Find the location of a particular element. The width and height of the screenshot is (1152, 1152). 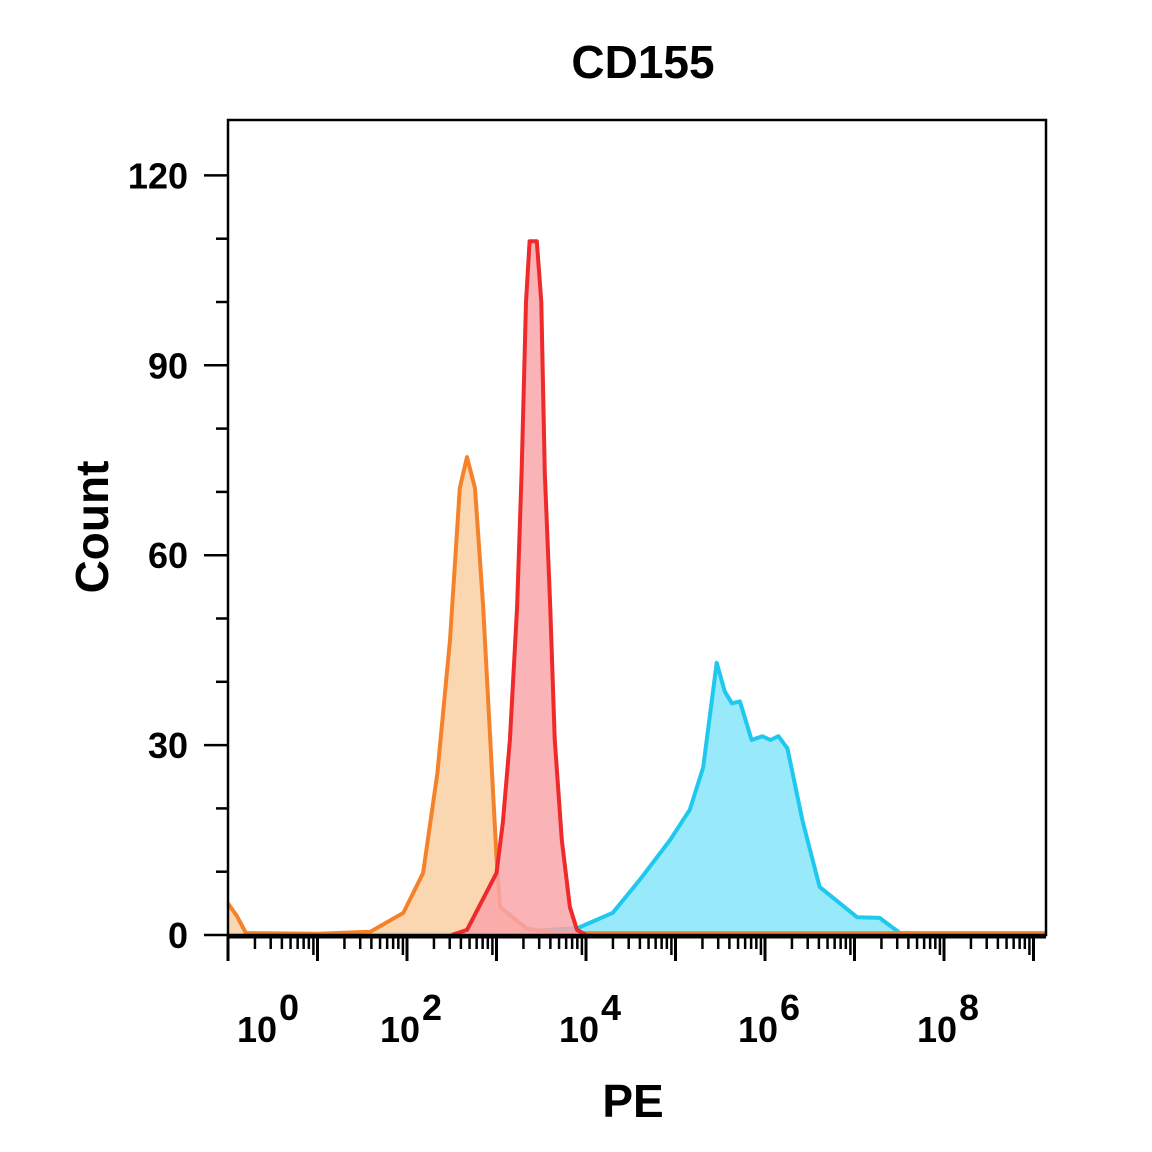

x-axis: 10⁰ 10² 10⁴ 10⁶ 10⁸ is located at coordinates (636, 992).